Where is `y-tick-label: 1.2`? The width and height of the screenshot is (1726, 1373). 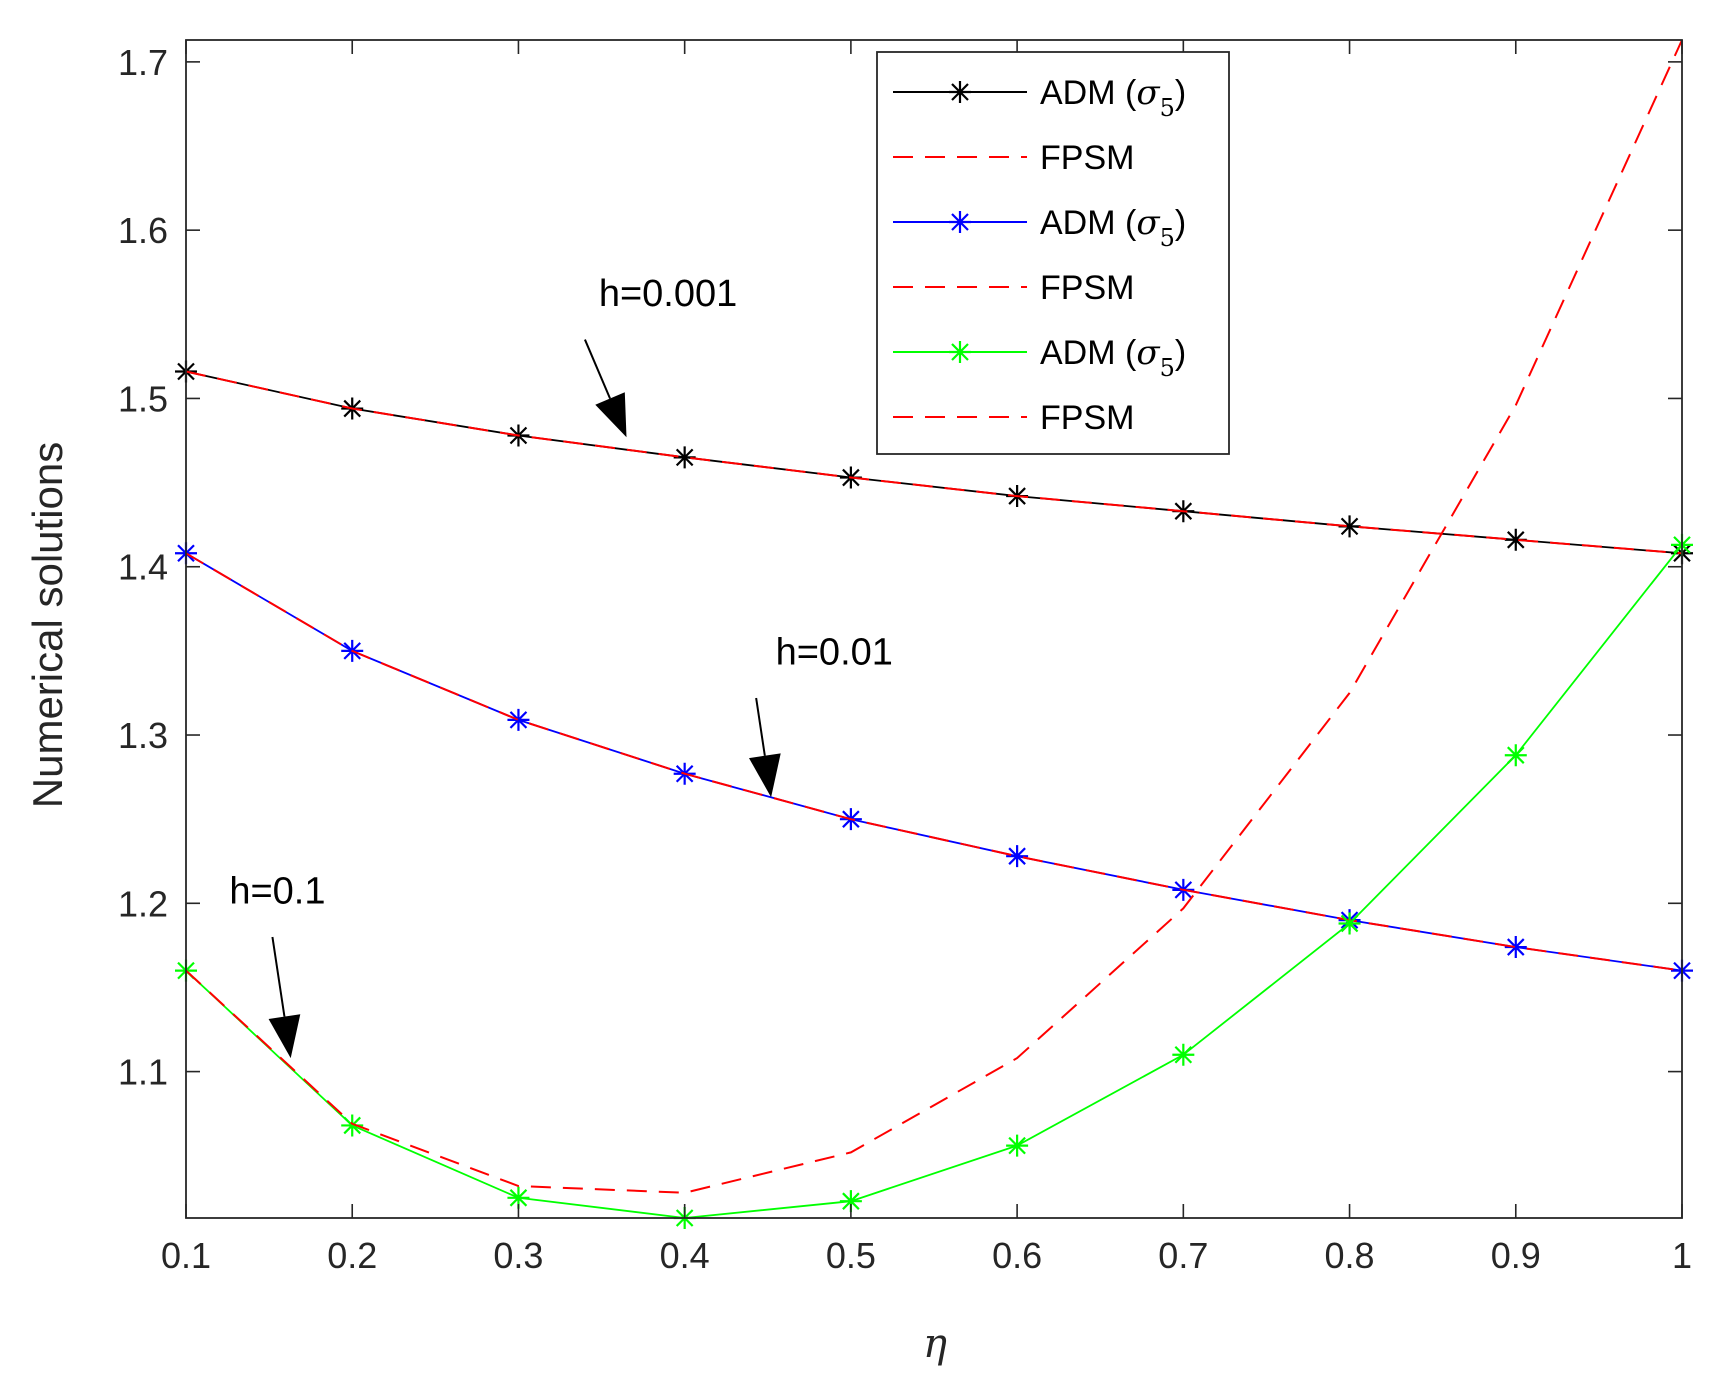
y-tick-label: 1.2 is located at coordinates (143, 903).